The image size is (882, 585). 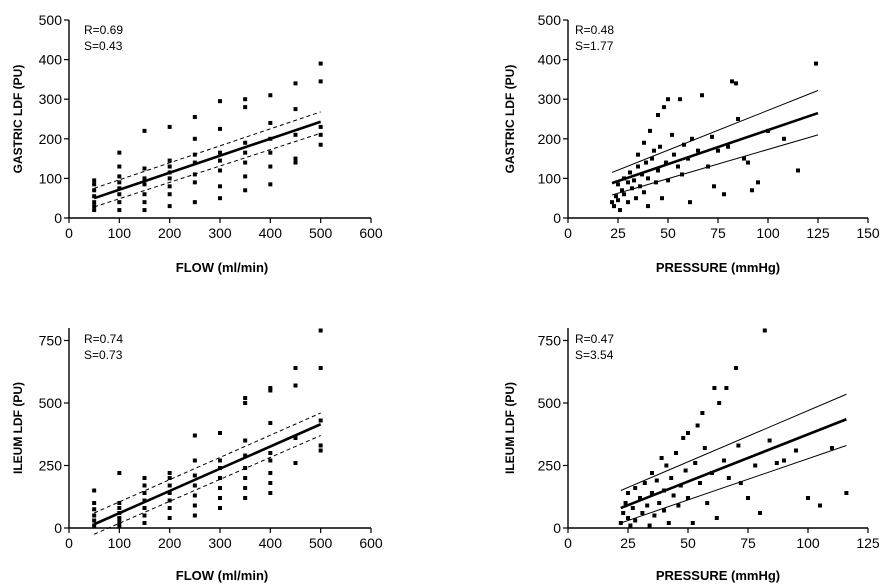 I want to click on annotation-r: R=0.69, so click(x=103, y=30).